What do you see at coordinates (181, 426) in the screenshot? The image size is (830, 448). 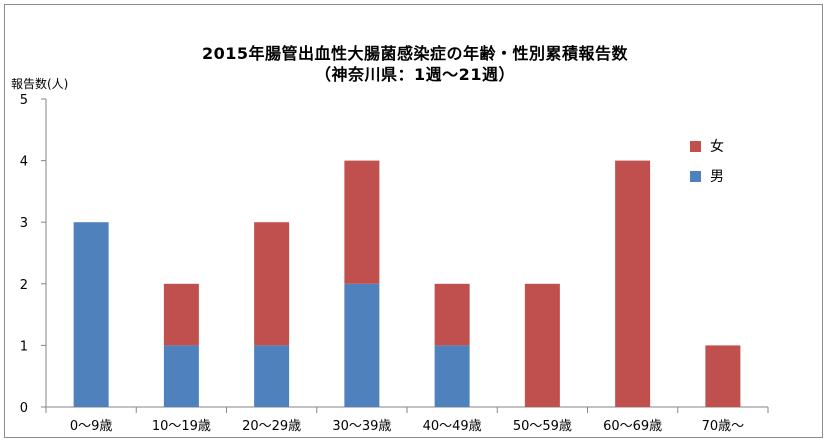 I see `x-tick-label: 10〜19歳` at bounding box center [181, 426].